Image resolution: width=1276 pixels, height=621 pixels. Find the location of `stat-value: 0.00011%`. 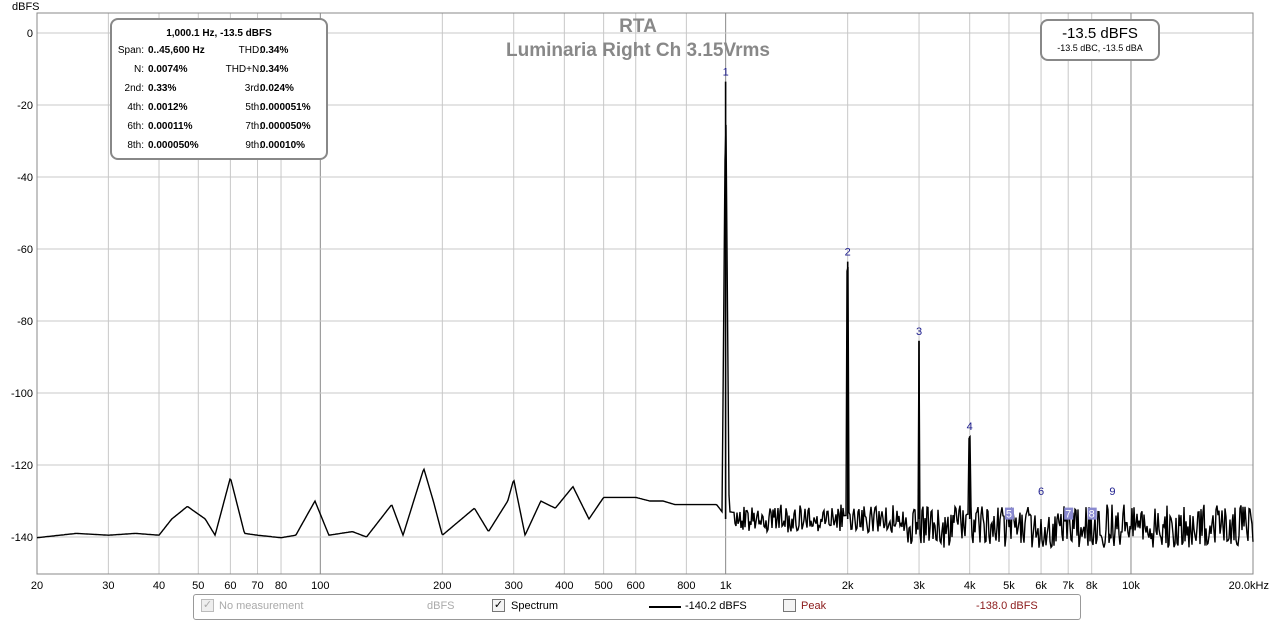

stat-value: 0.00011% is located at coordinates (170, 126).